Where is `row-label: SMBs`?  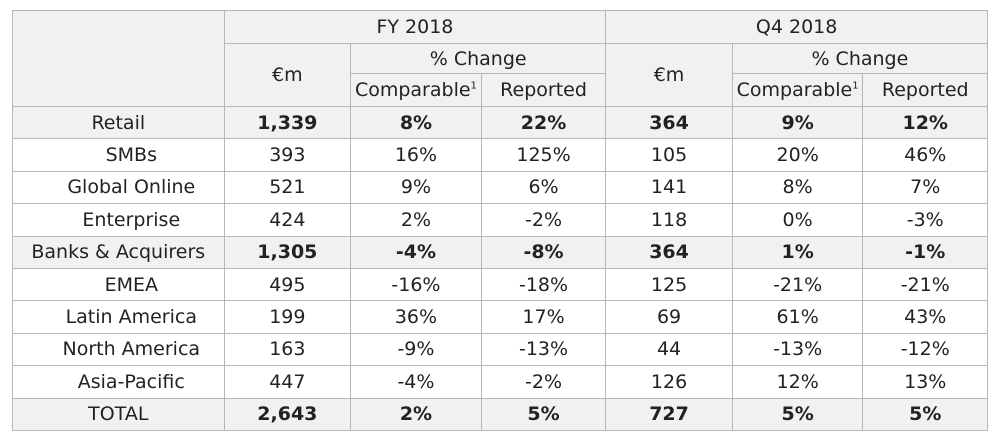
row-label: SMBs is located at coordinates (118, 155).